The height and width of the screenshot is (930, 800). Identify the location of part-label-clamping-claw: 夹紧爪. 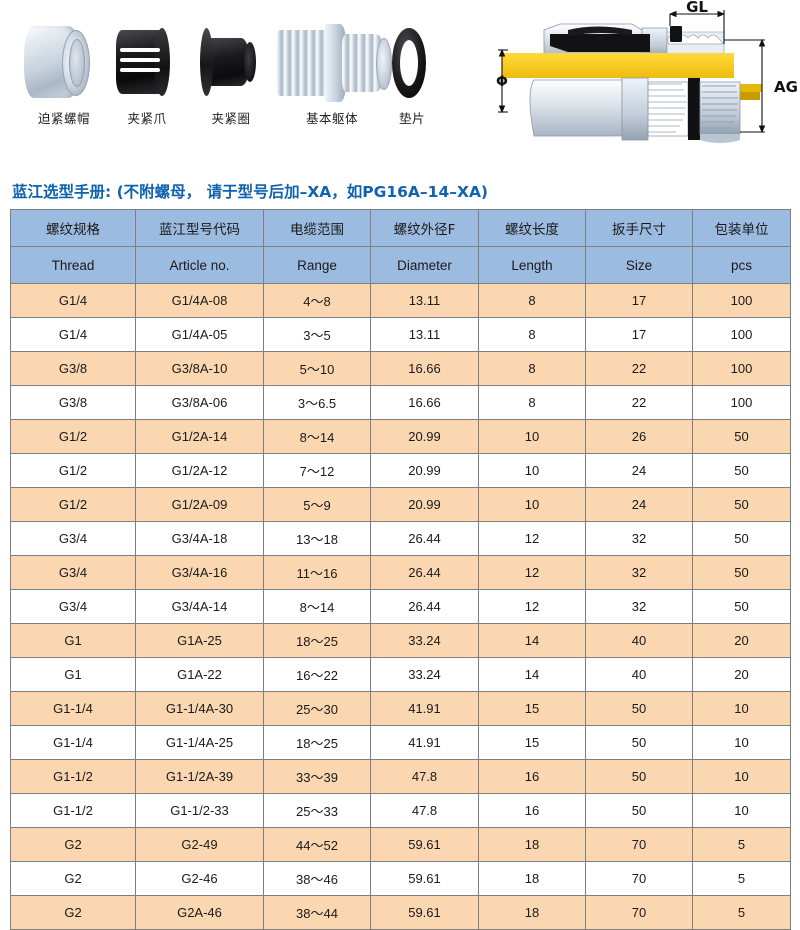
(147, 118).